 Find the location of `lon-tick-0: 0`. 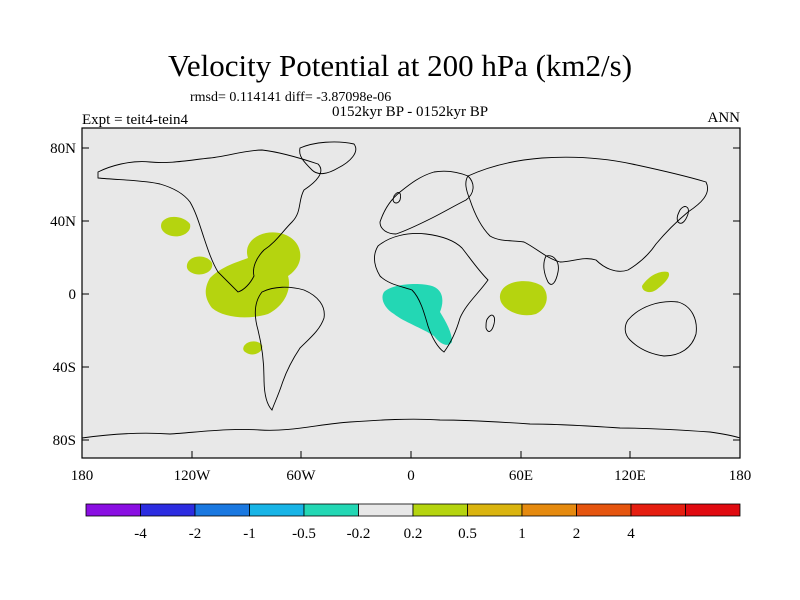

lon-tick-0: 0 is located at coordinates (411, 476).